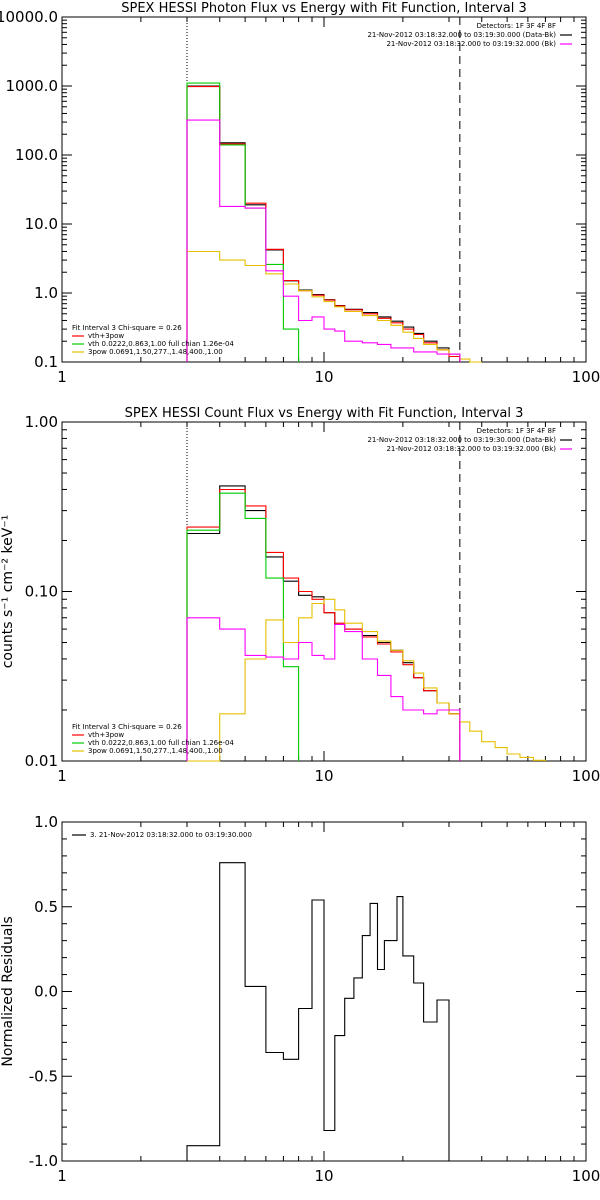  I want to click on panel2-legend-left-entry: 3pow 0.0691,1.50,277.,1.48,400.,1.00, so click(155, 751).